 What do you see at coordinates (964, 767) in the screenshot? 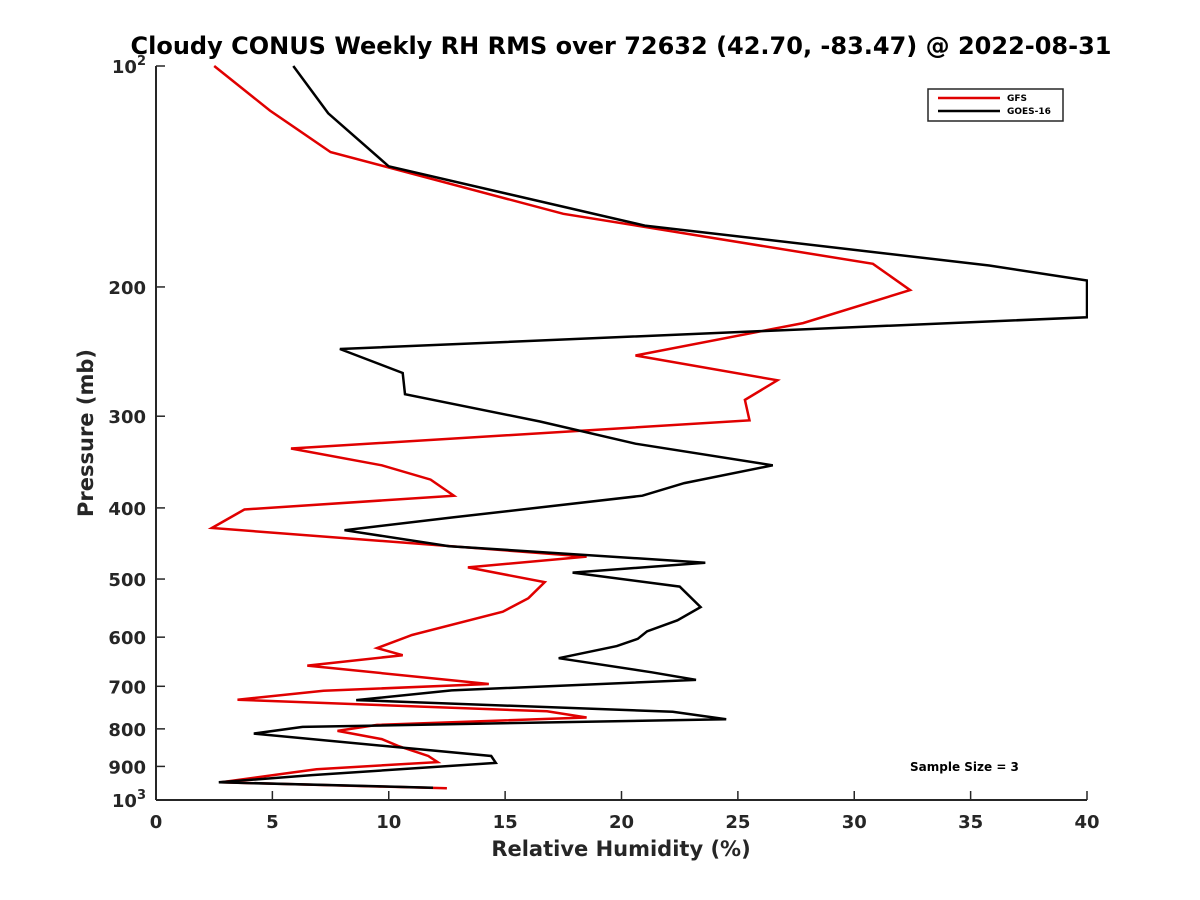
I see `sample-size-annotation: Sample Size = 3` at bounding box center [964, 767].